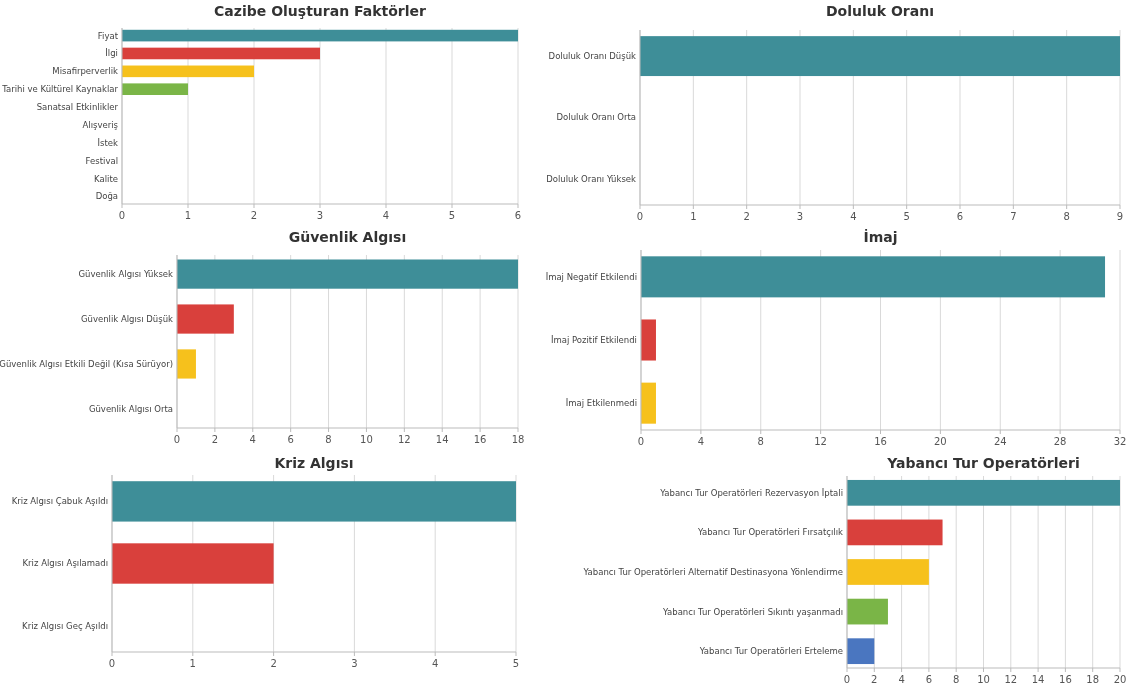  What do you see at coordinates (593, 339) in the screenshot?
I see `y-tick-label: İmaj Pozitif Etkilendi` at bounding box center [593, 339].